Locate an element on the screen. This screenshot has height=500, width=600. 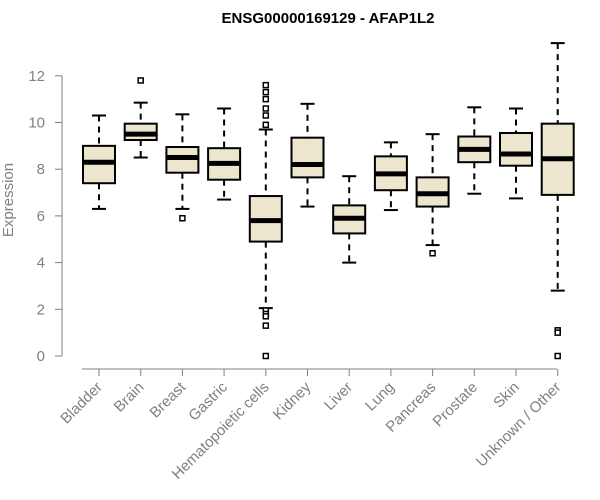
x-tick-label: Brain is located at coordinates (129, 397).